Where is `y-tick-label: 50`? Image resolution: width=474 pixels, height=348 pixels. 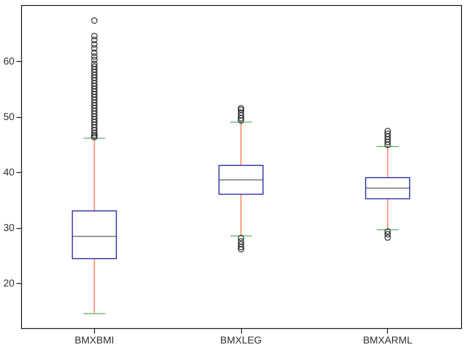
y-tick-label: 50 is located at coordinates (9, 118).